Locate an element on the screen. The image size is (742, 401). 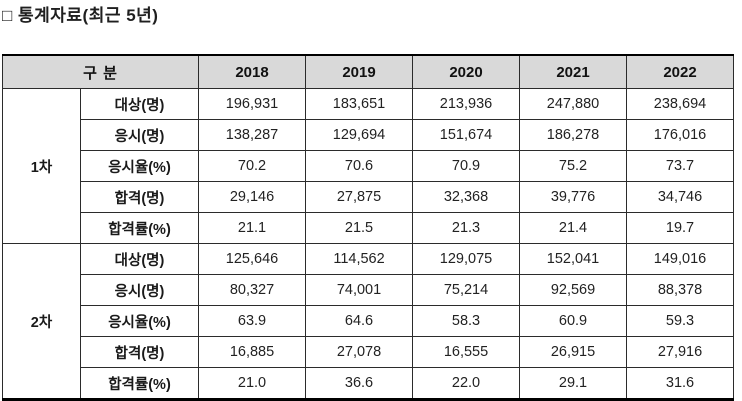
column-header-year-2018: 2018 is located at coordinates (252, 71).